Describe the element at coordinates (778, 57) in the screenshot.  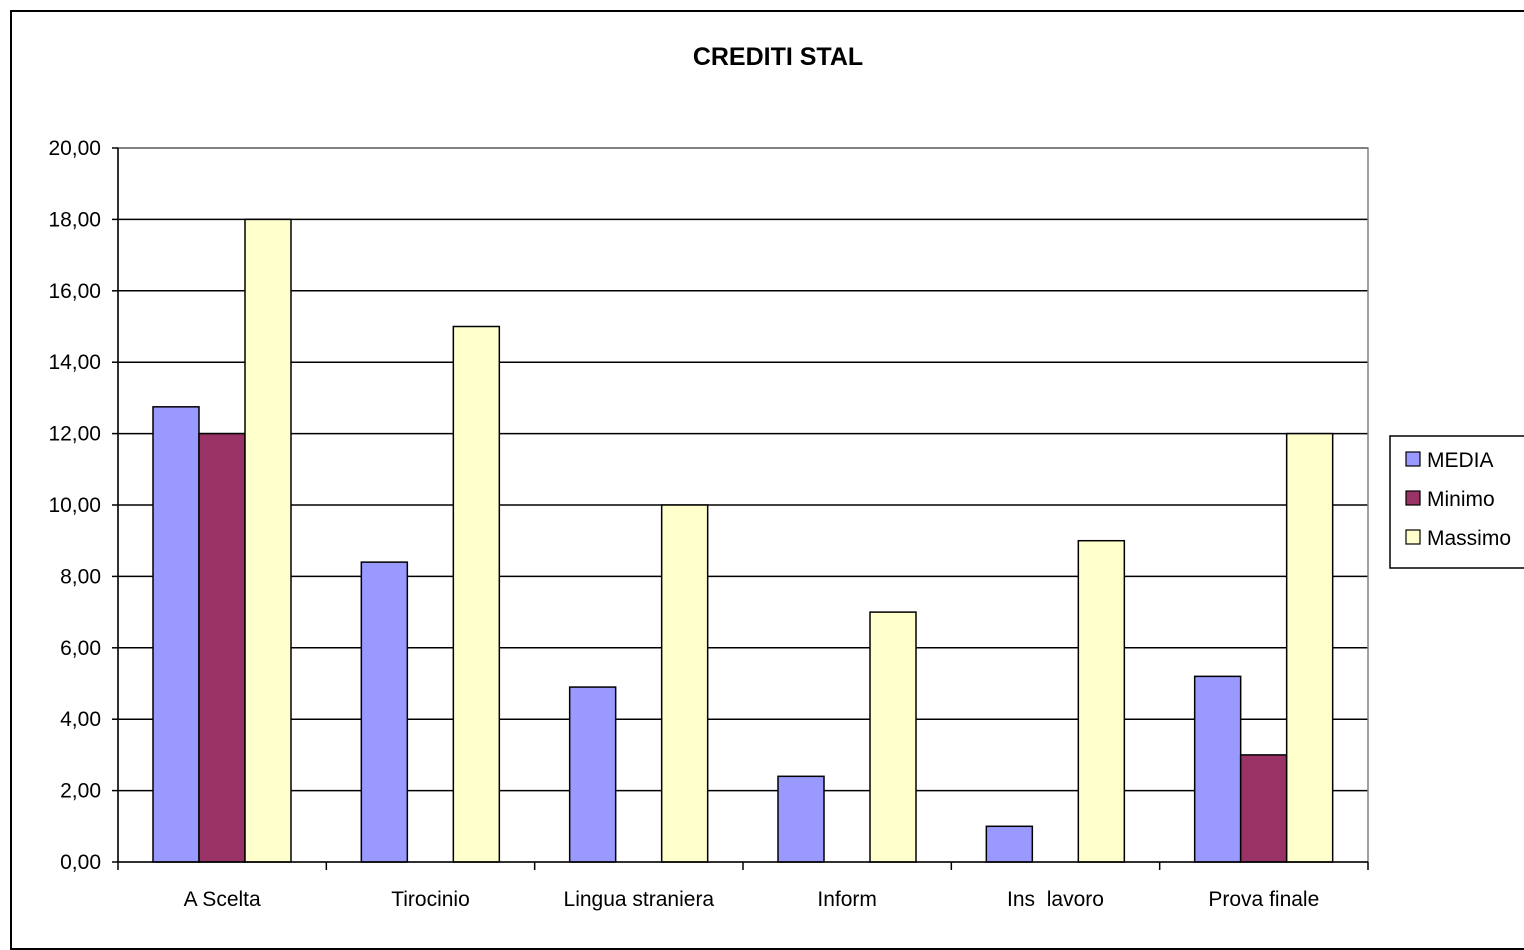
I see `chart-title: CREDITI STAL` at that location.